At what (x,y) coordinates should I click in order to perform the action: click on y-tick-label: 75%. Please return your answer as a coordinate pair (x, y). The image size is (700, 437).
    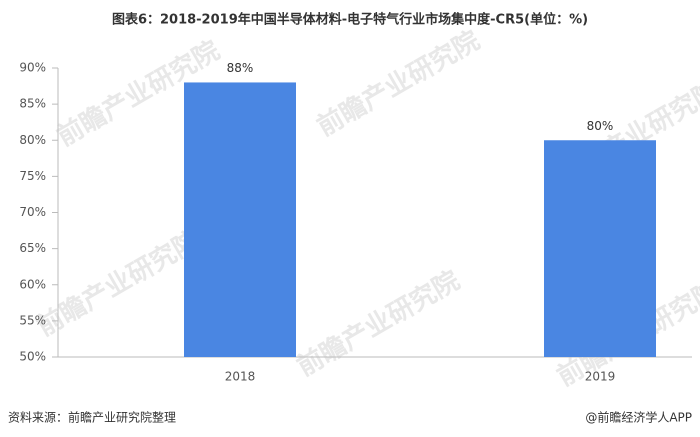
    Looking at the image, I should click on (32, 176).